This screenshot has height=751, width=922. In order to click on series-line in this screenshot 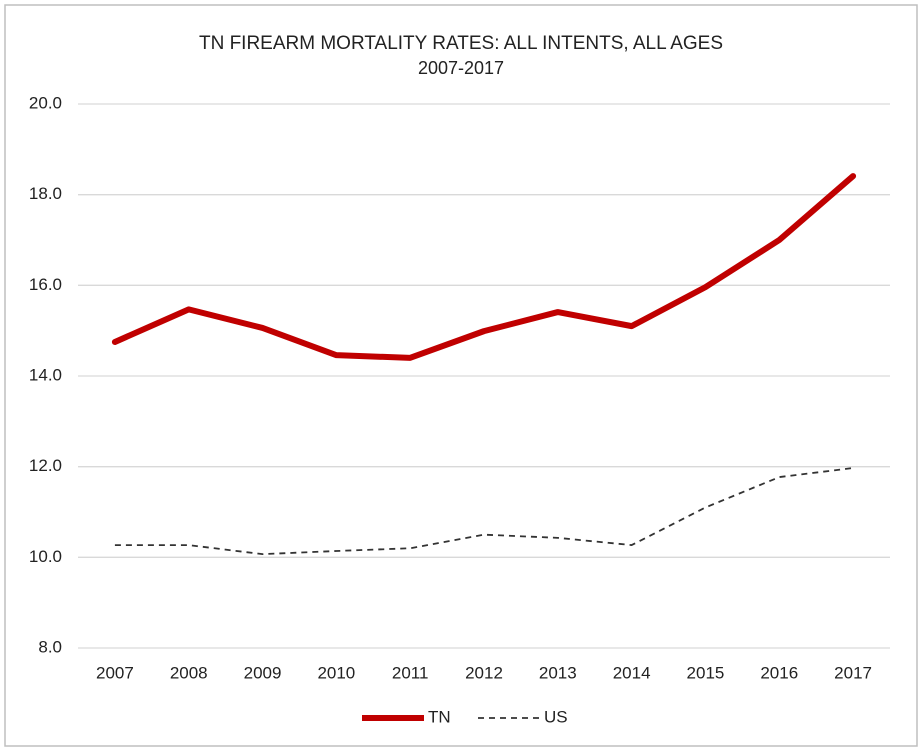, I will do `click(484, 511)`.